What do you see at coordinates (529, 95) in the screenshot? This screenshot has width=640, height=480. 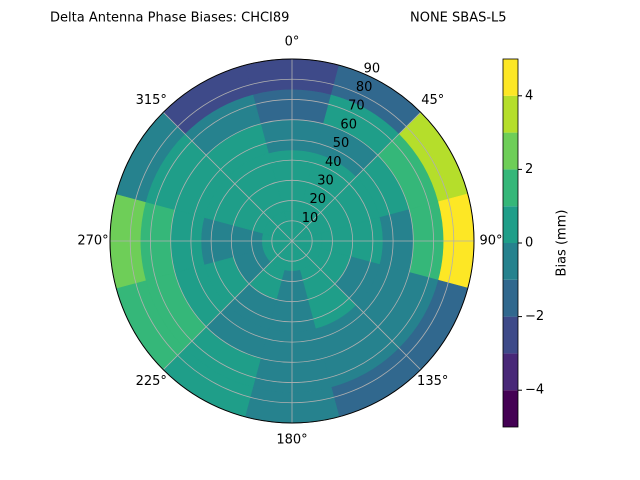 I see `colorbar-tick-label: 4` at bounding box center [529, 95].